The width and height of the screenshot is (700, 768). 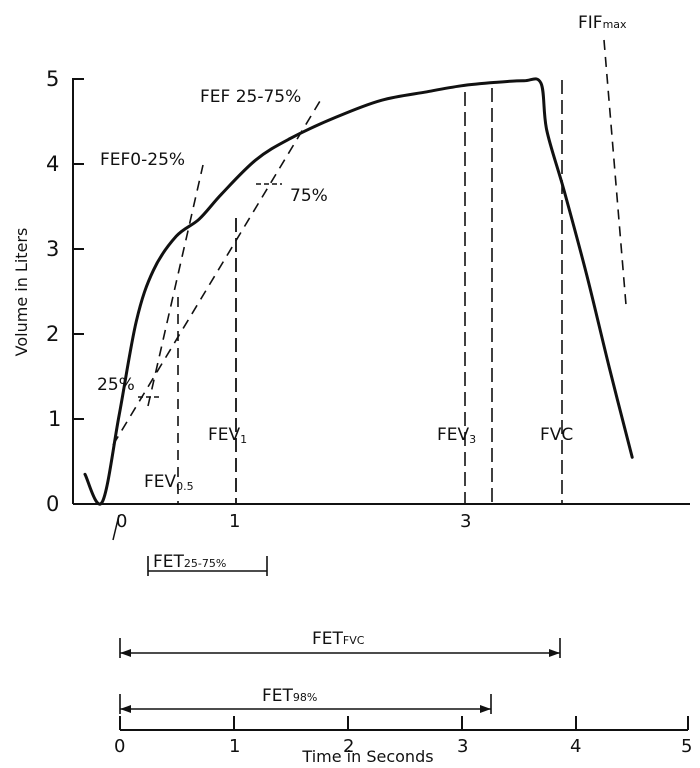 I want to click on fet2575-label: FET25-75%, so click(x=189, y=562).